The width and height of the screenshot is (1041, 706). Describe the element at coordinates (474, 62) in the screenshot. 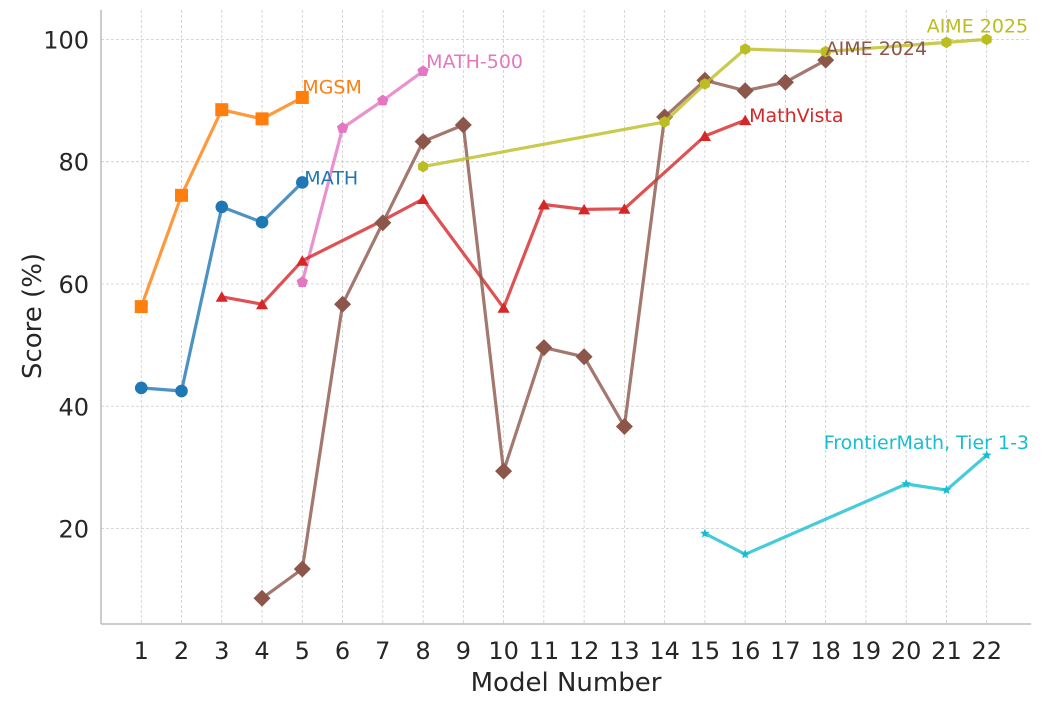

I see `series-label-math-500: MATH-500` at that location.